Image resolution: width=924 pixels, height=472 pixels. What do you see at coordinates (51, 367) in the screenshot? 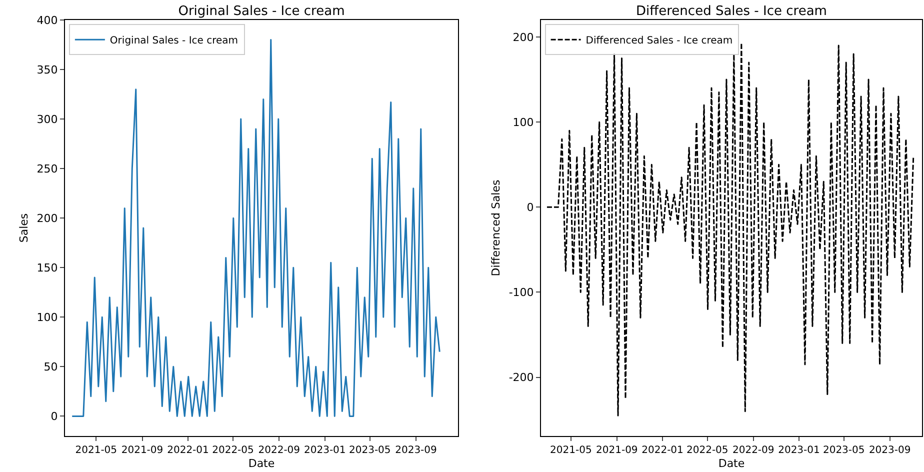
I see `y-tick-label: 50` at bounding box center [51, 367].